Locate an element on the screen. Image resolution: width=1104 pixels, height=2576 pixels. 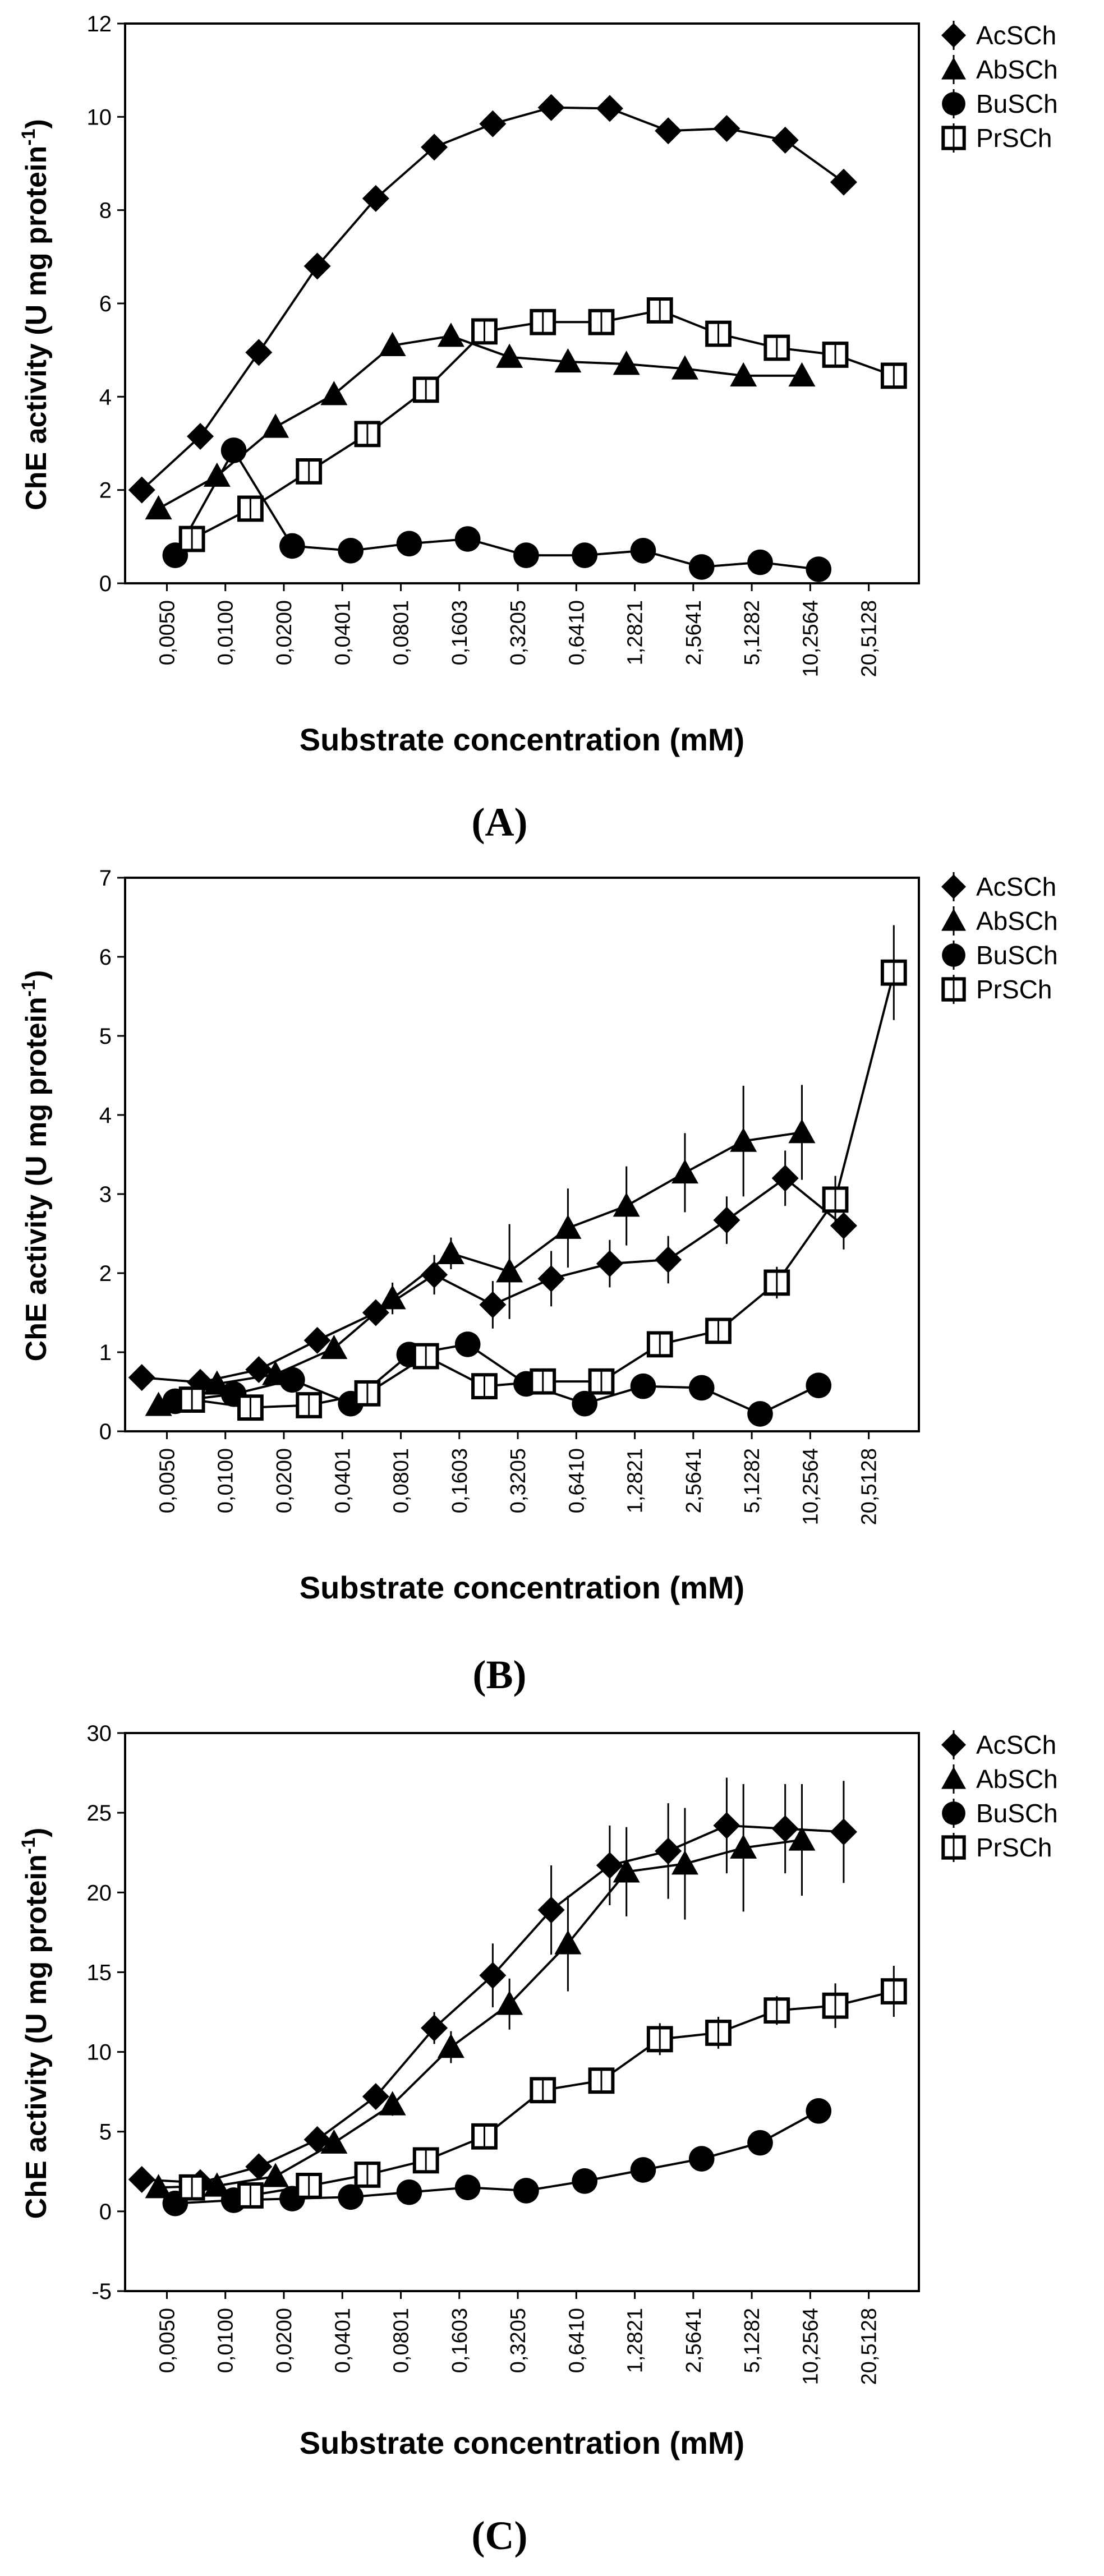
legend-entry: BuSCh is located at coordinates (1000, 1813).